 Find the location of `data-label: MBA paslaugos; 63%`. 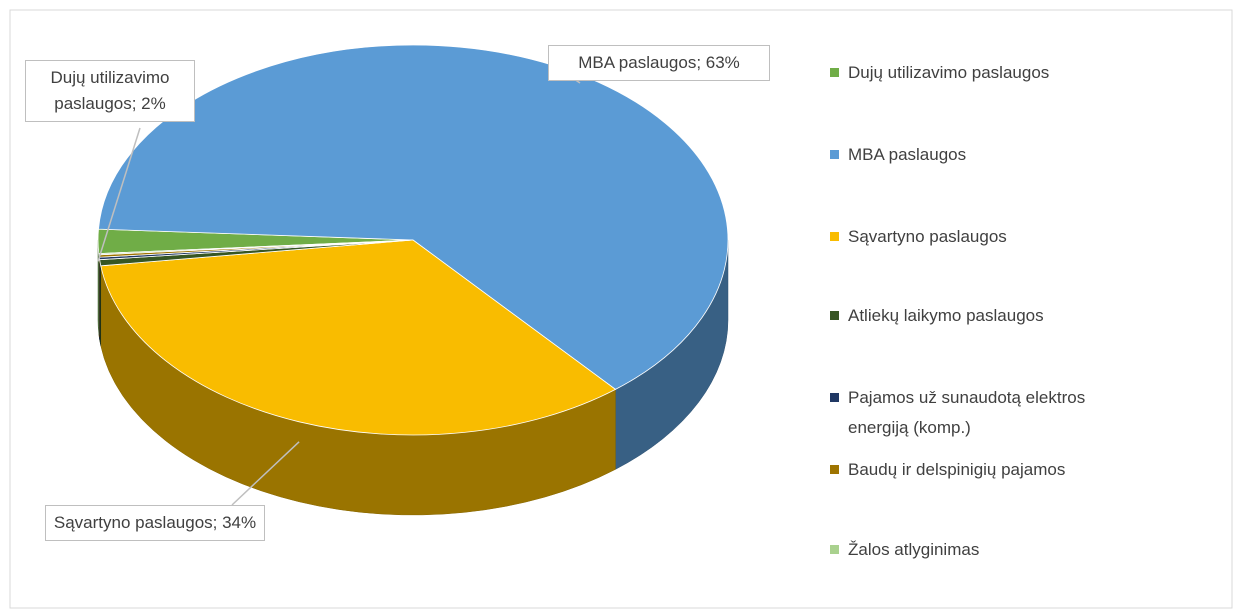

data-label: MBA paslaugos; 63% is located at coordinates (659, 63).